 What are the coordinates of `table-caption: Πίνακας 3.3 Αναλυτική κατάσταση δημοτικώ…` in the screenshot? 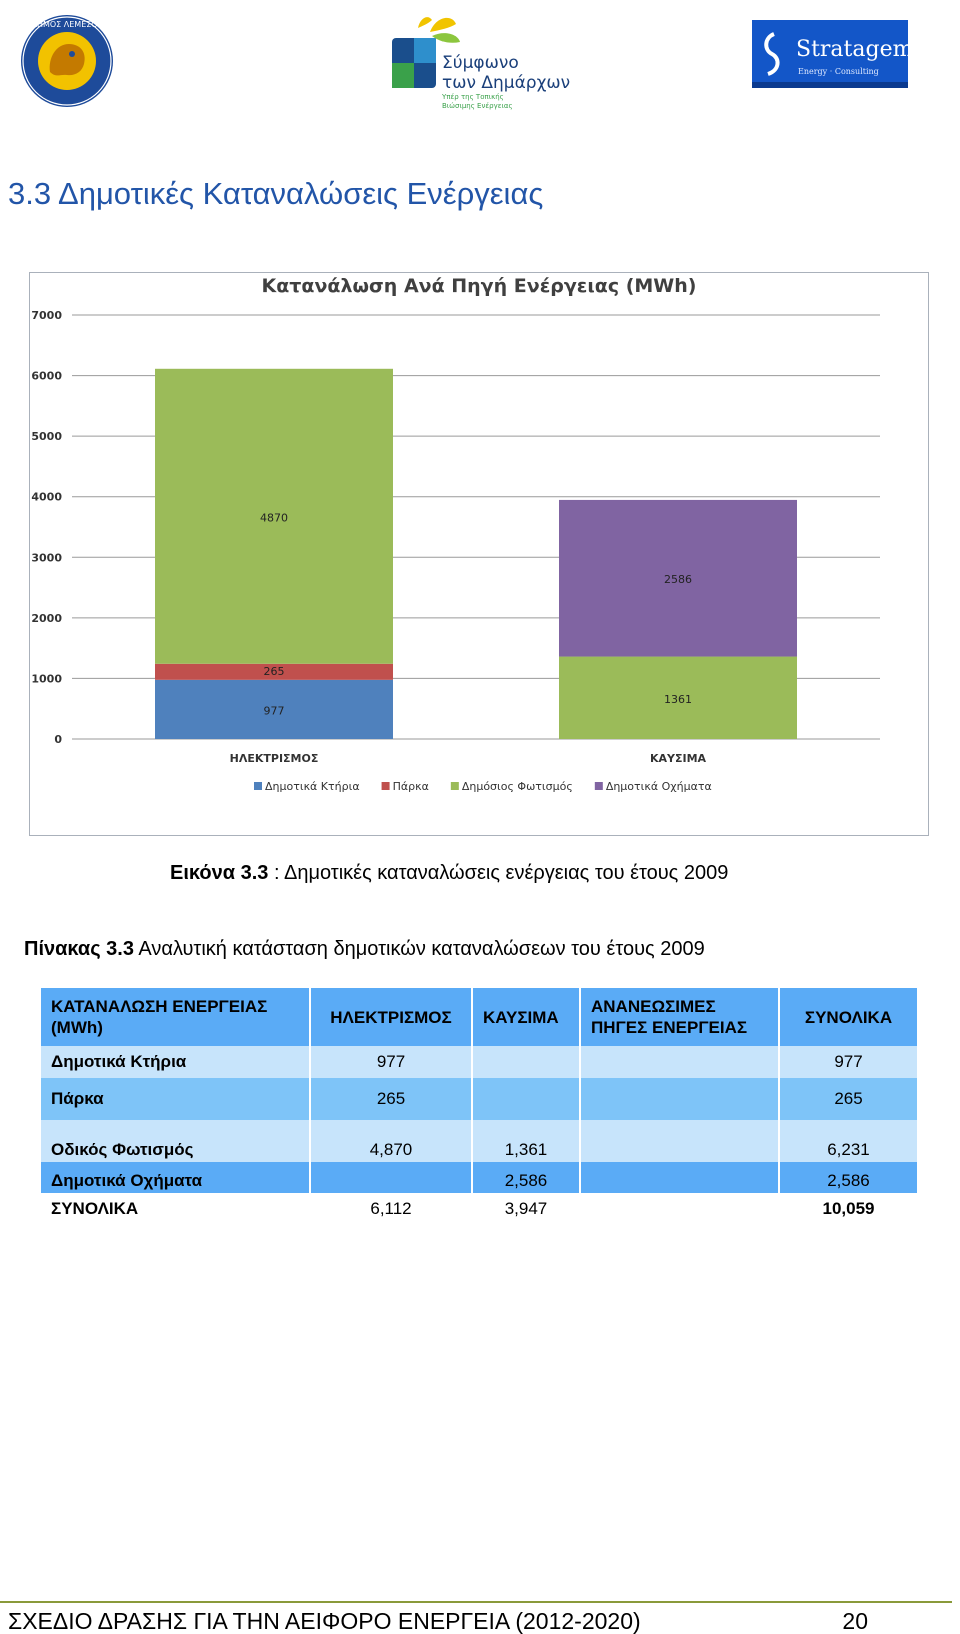 It's located at (364, 949).